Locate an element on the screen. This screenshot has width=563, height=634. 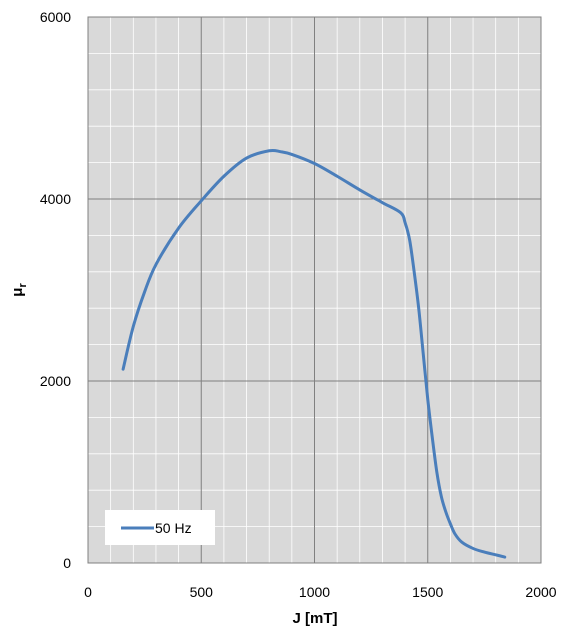
x-tick-label: 1500 is located at coordinates (427, 592).